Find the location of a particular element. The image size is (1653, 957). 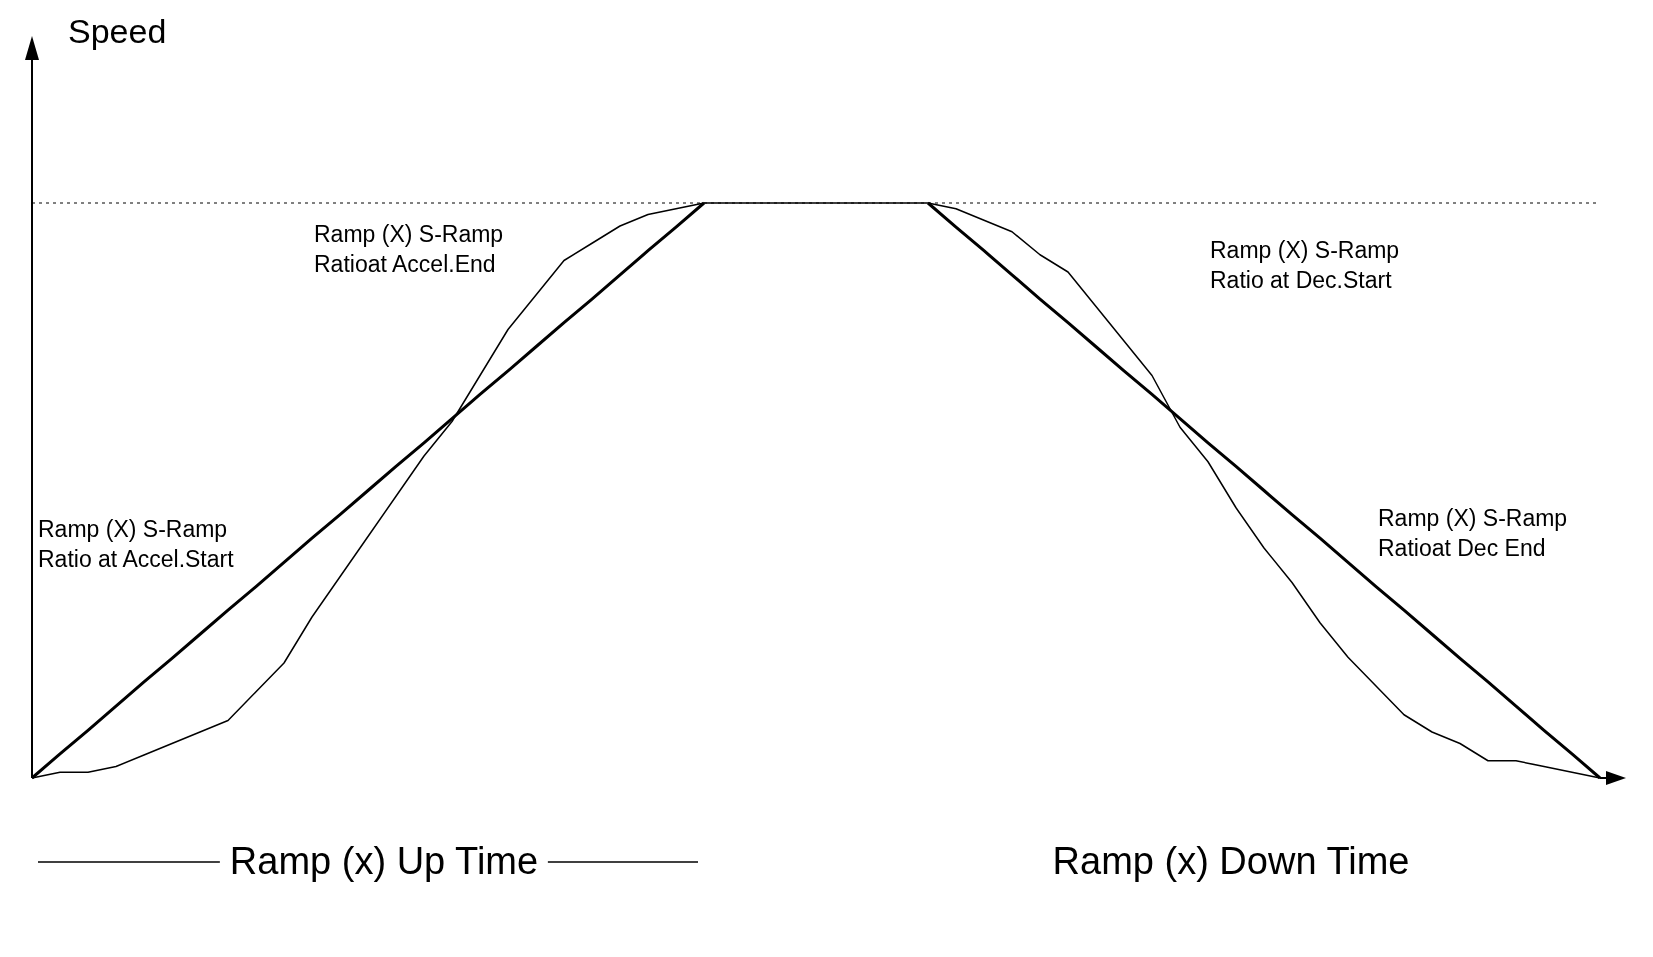

annotation: Ramp (X) S-Ramp Ratioat Accel.End is located at coordinates (409, 249).